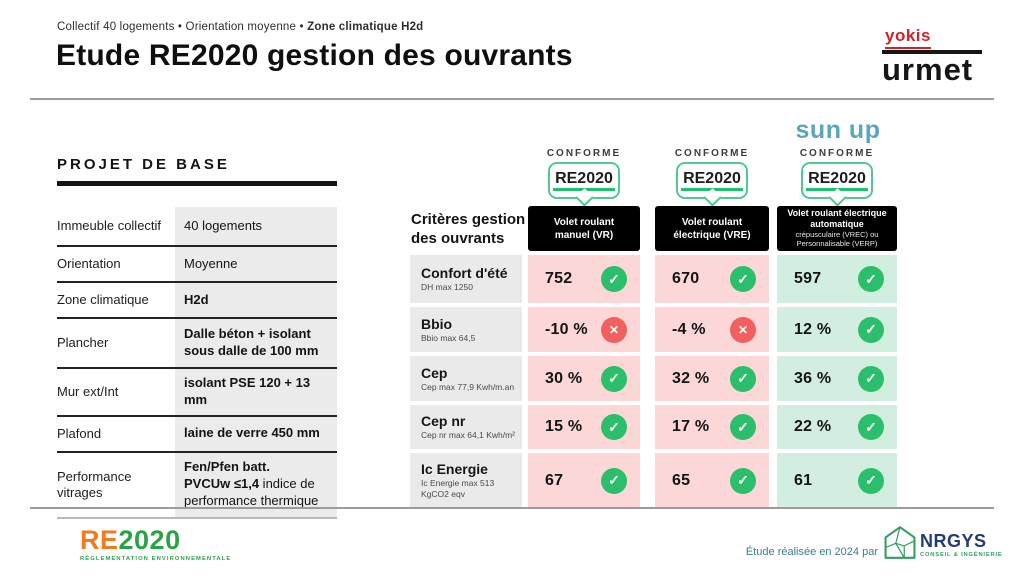 This screenshot has width=1024, height=576. I want to click on row-label: Mur ext/Int, so click(88, 391).